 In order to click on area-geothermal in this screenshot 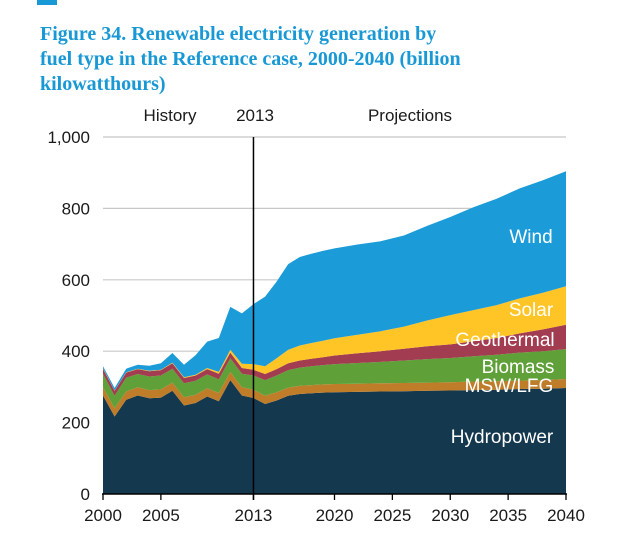, I will do `click(334, 360)`.